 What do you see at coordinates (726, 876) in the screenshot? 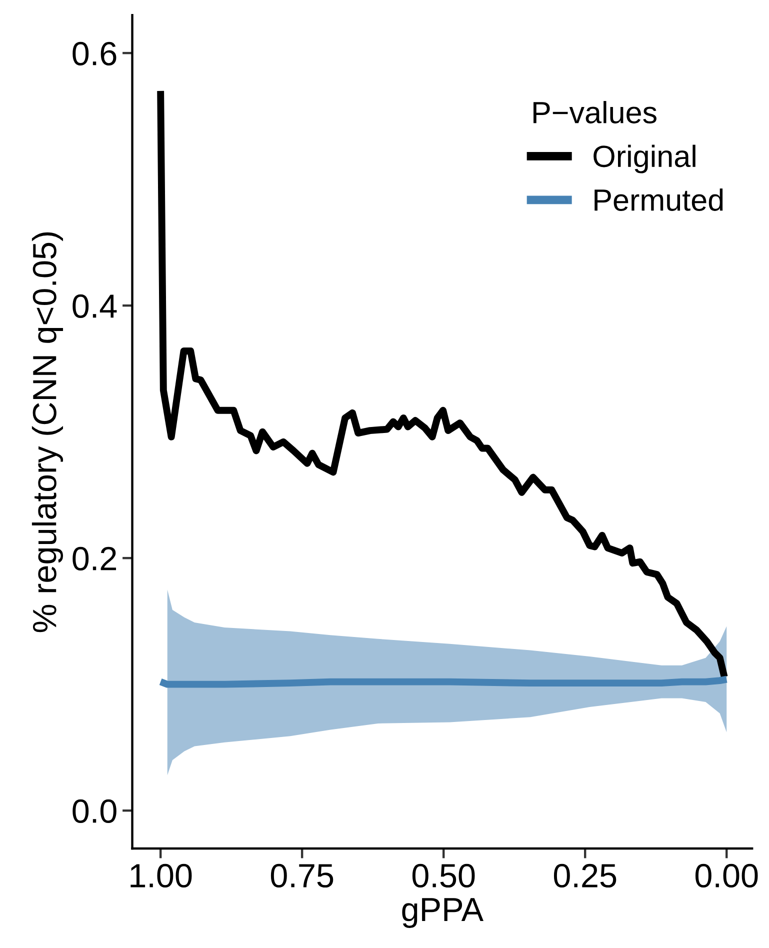
I see `x-tick-label: 0.00` at bounding box center [726, 876].